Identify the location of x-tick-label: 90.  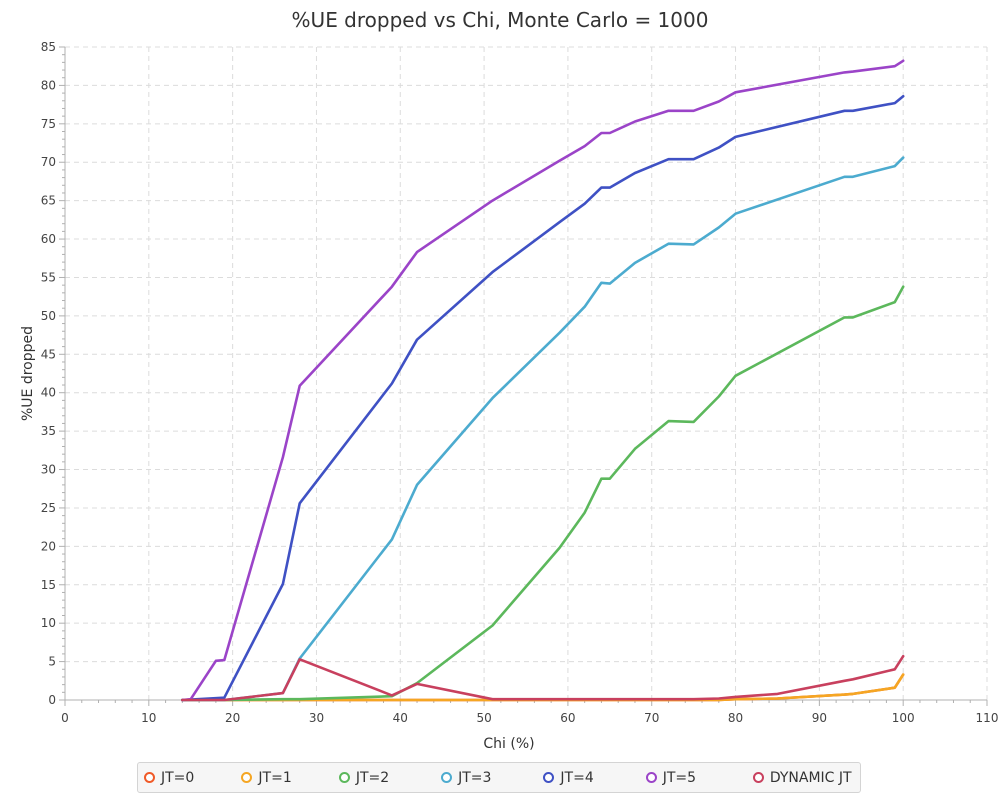
(819, 718).